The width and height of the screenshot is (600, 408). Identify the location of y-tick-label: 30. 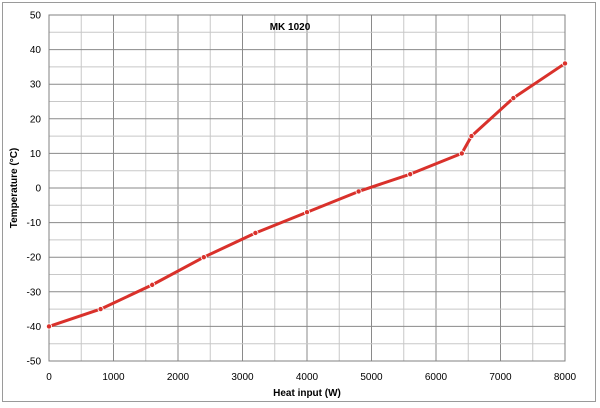
(36, 85).